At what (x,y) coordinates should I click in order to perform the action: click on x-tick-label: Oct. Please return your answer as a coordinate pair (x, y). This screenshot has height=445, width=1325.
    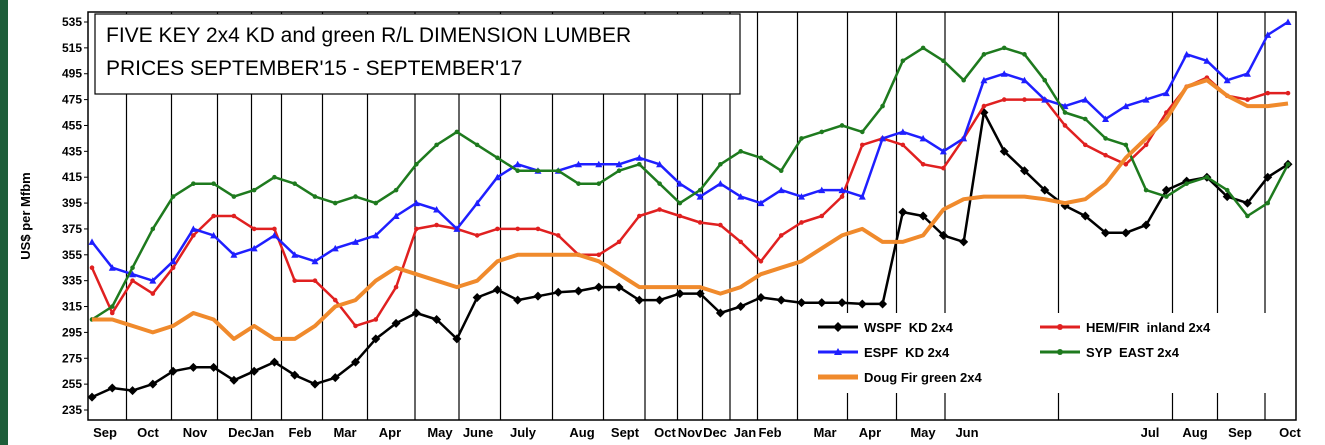
    Looking at the image, I should click on (148, 432).